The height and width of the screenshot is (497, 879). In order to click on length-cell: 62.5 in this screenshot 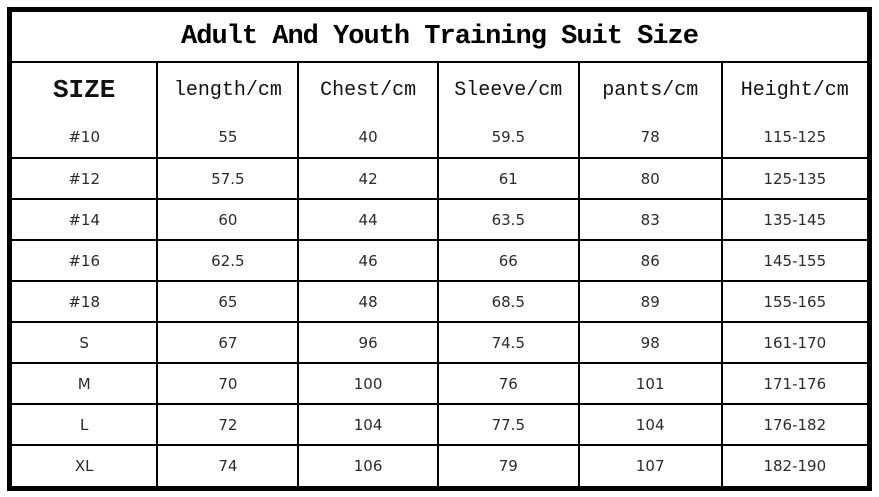, I will do `click(228, 260)`.